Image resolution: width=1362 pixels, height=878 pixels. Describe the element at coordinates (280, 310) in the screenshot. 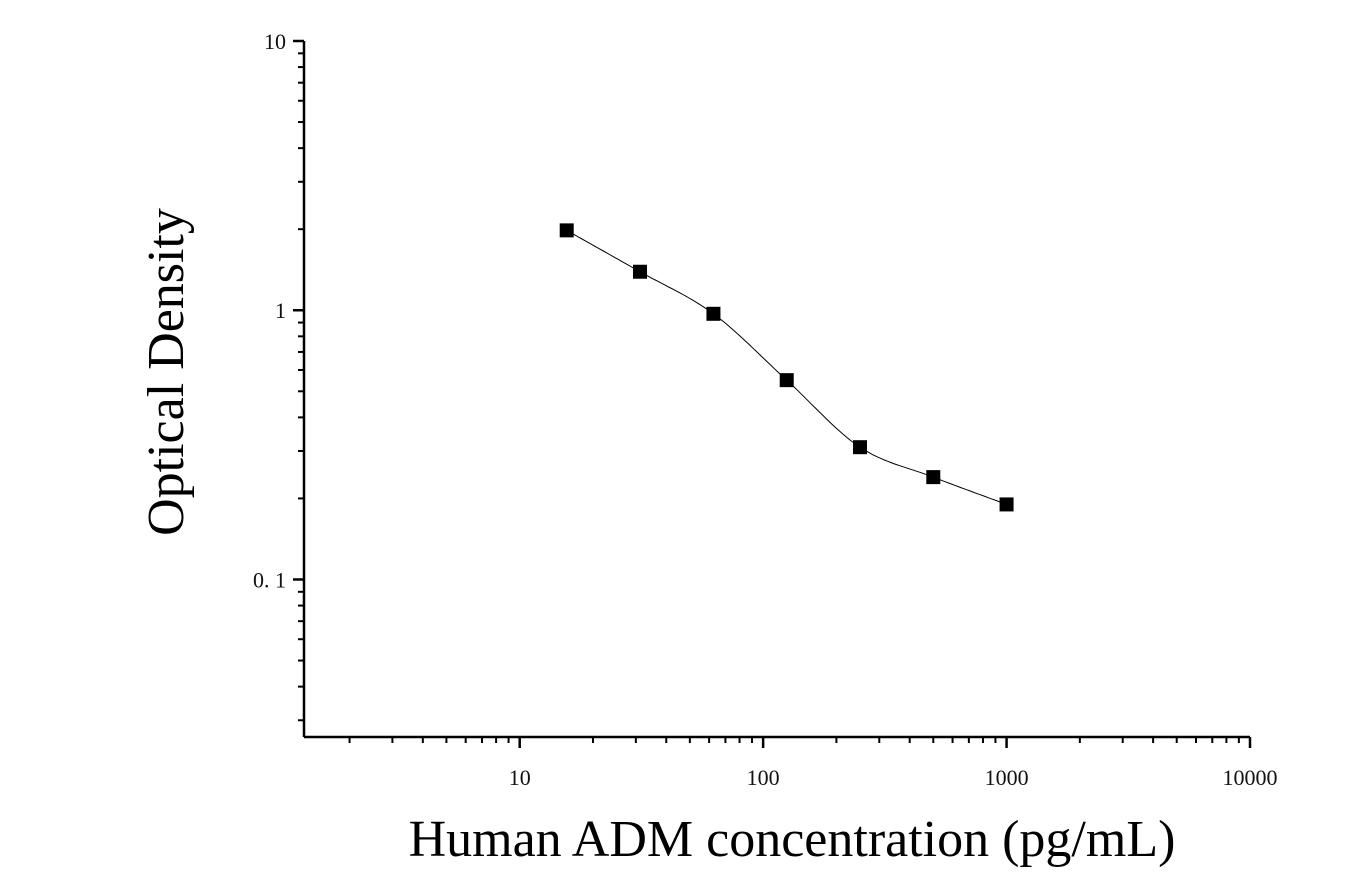

I see `y-tick-label: 1` at that location.